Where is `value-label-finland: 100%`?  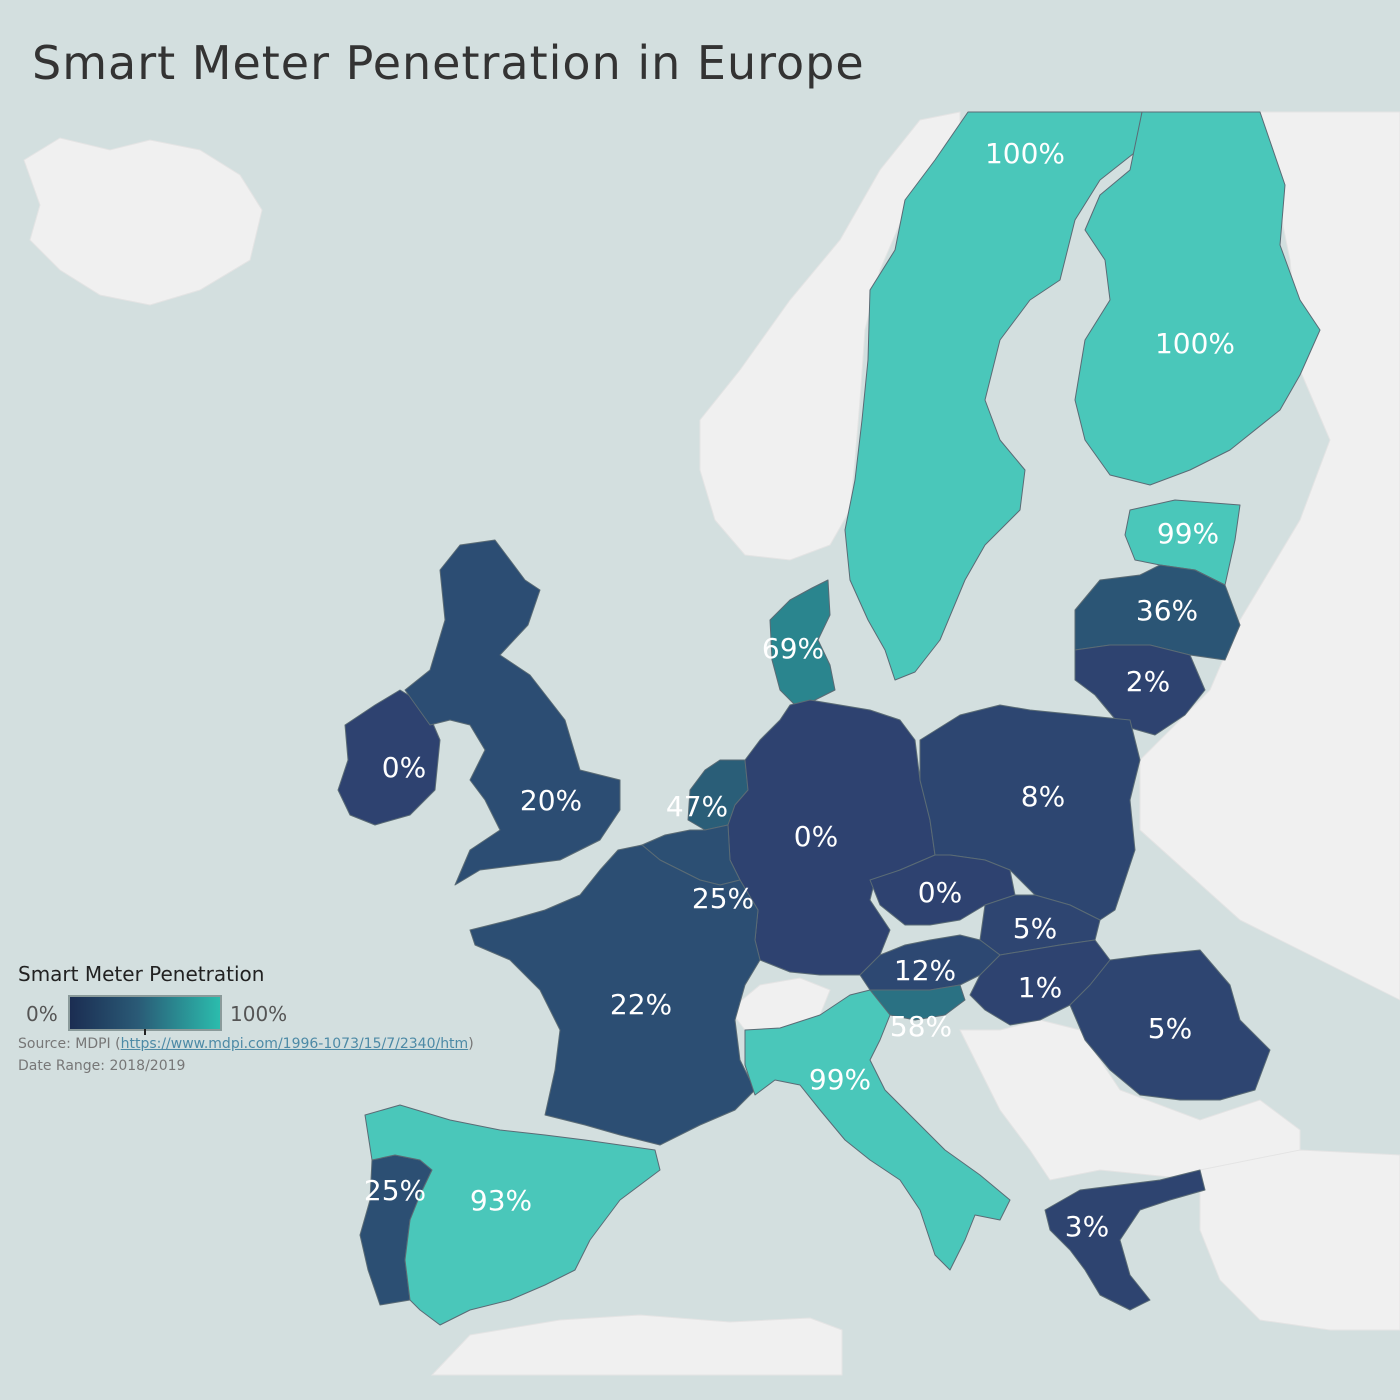 value-label-finland: 100% is located at coordinates (1195, 343).